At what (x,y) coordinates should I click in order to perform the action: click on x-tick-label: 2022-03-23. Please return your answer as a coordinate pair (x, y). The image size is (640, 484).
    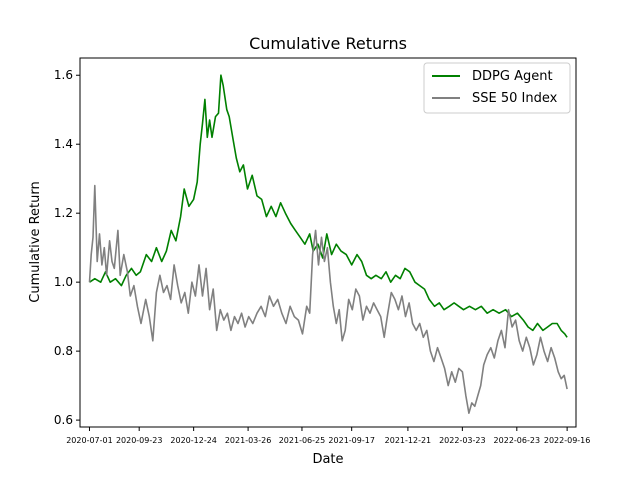
    Looking at the image, I should click on (462, 440).